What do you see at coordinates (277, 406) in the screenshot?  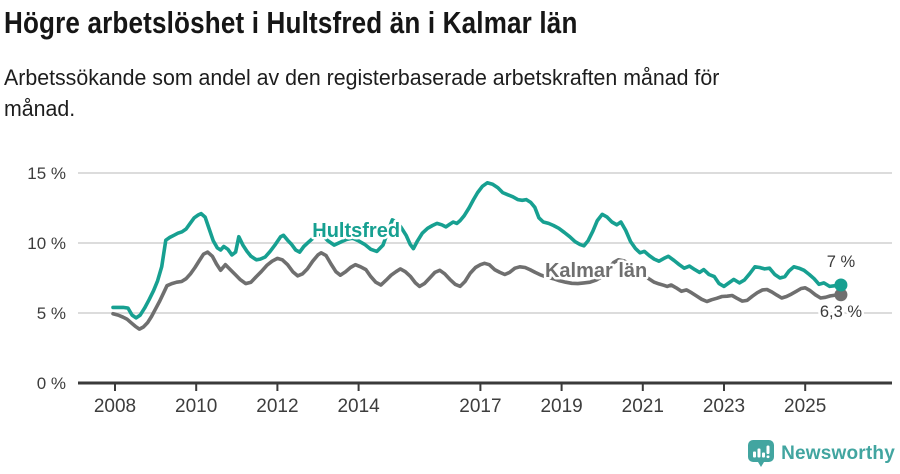 I see `x-tick-label-2012: 2012` at bounding box center [277, 406].